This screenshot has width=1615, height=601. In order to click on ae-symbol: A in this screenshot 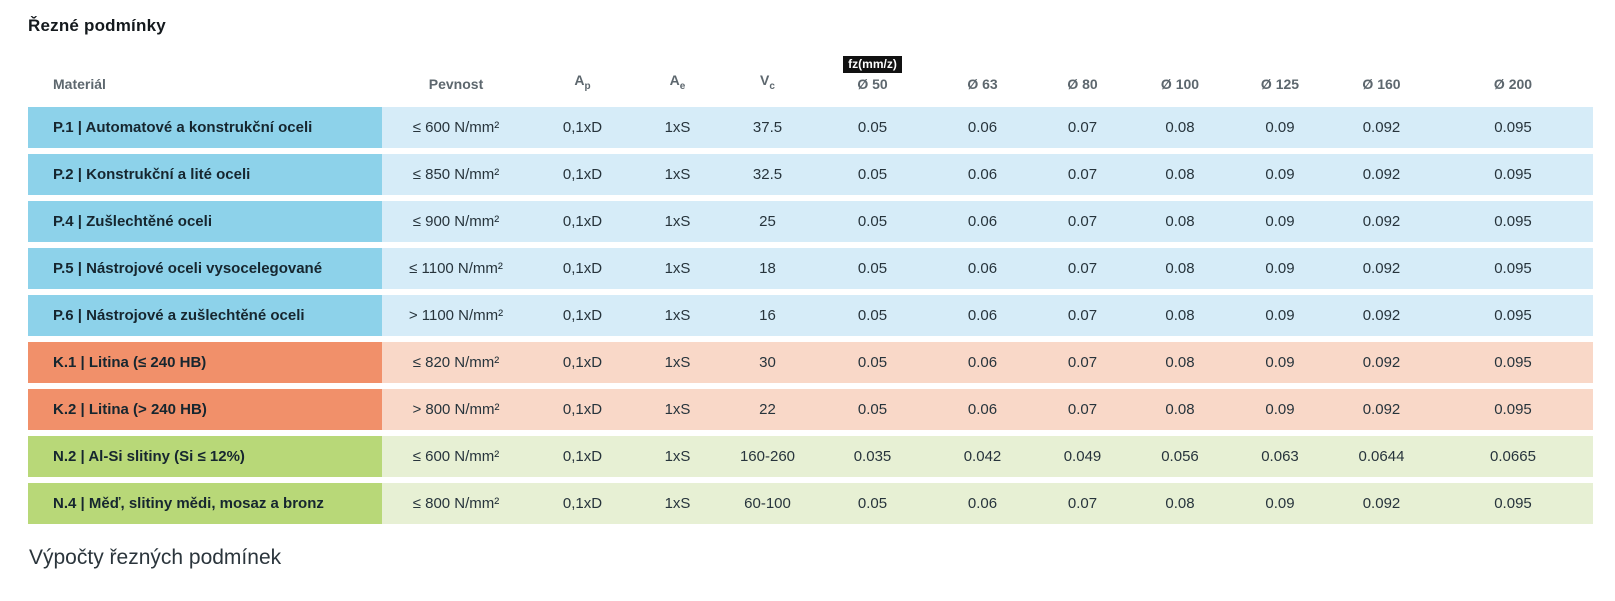, I will do `click(674, 80)`.